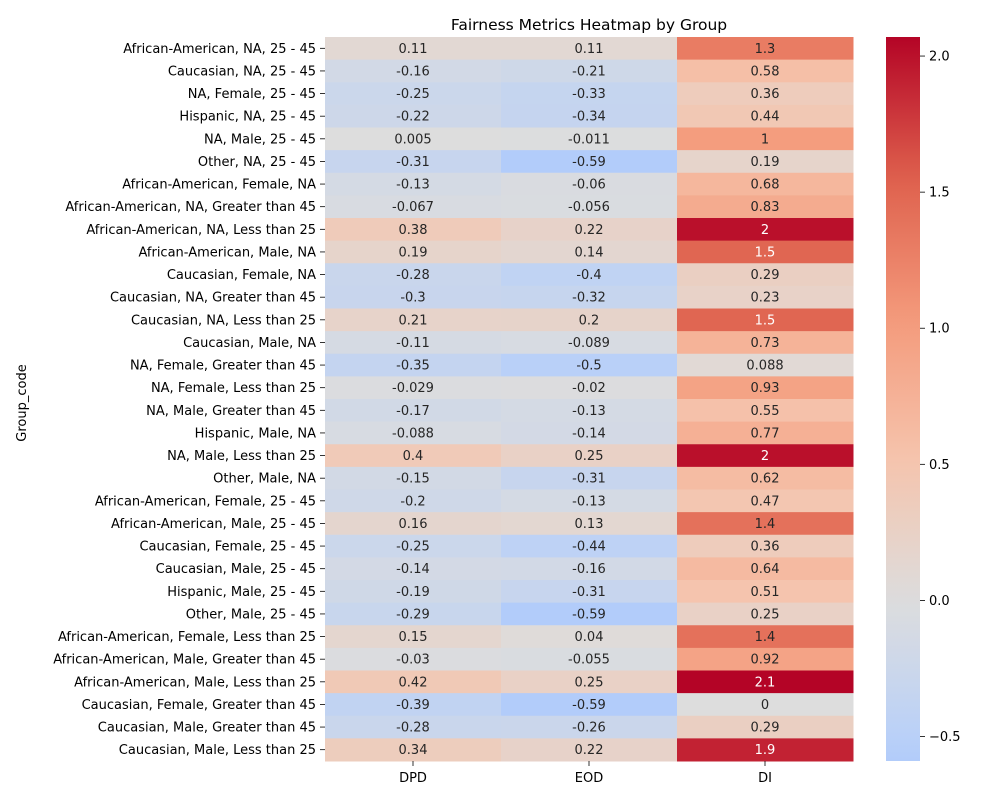 This screenshot has width=1000, height=800. I want to click on cell-value-label: 0.14, so click(589, 252).